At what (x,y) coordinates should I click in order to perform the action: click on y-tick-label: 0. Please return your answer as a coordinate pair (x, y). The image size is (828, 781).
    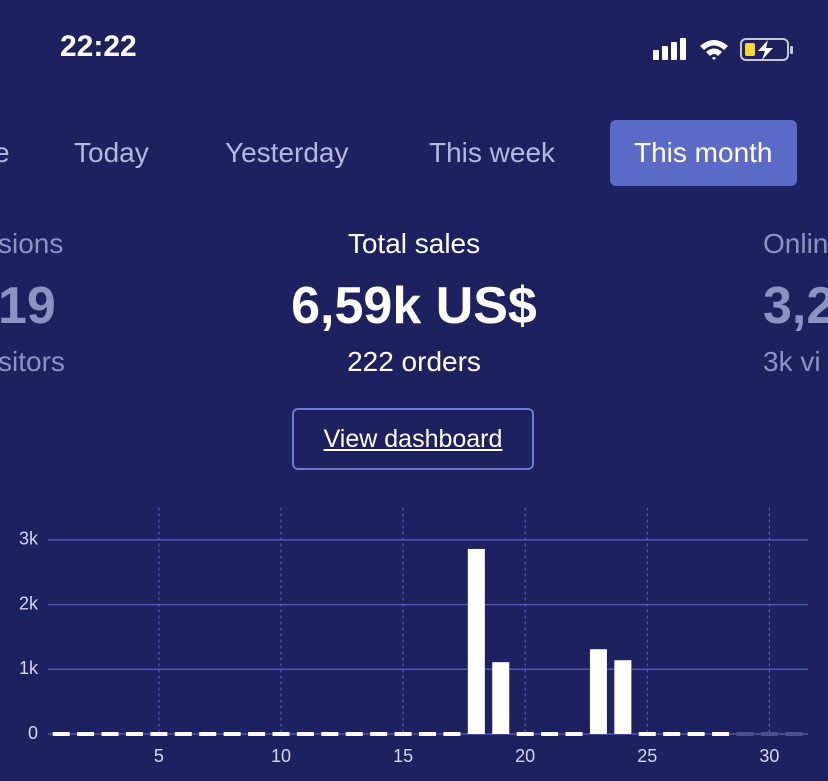
    Looking at the image, I should click on (33, 733).